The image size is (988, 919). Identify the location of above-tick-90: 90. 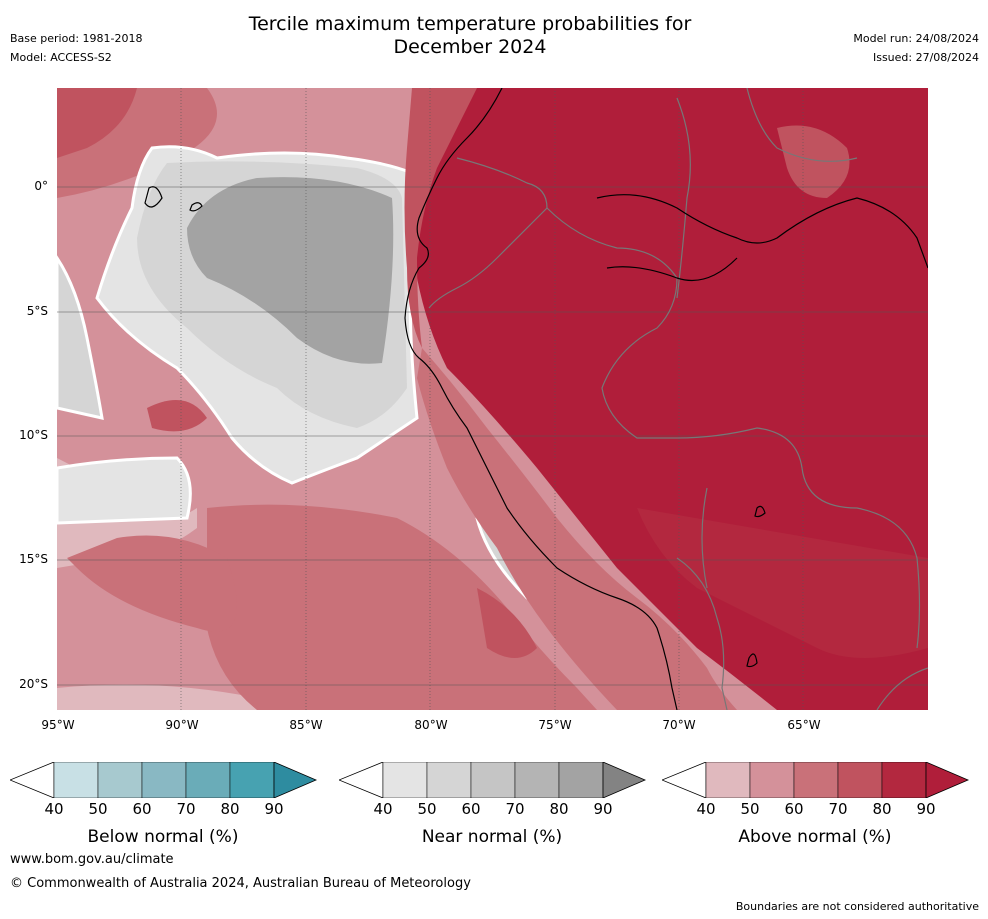
(926, 809).